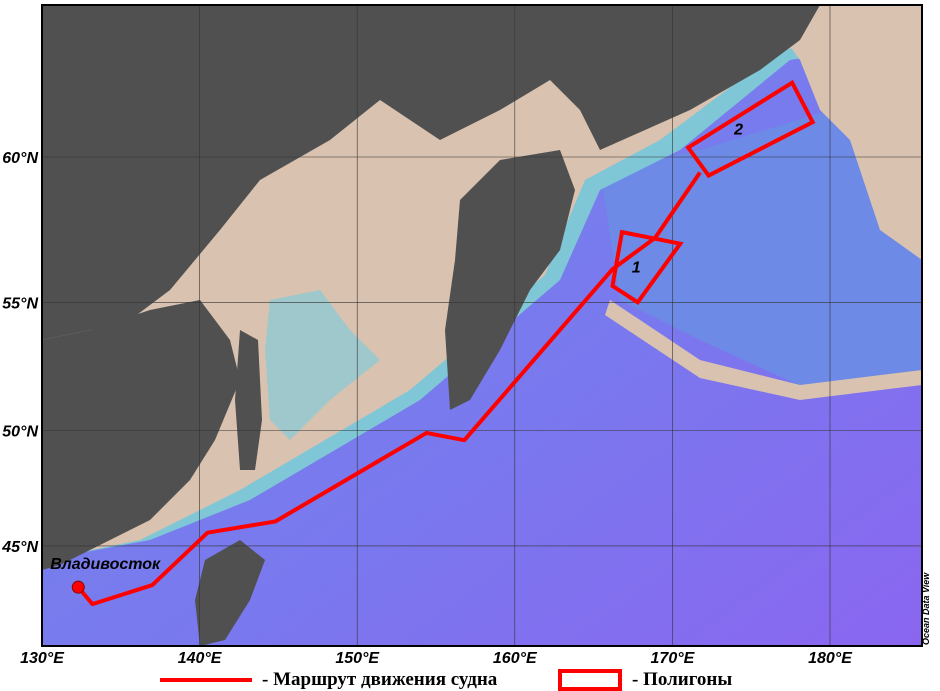  What do you see at coordinates (357, 658) in the screenshot?
I see `lon-tick-label: 150°E` at bounding box center [357, 658].